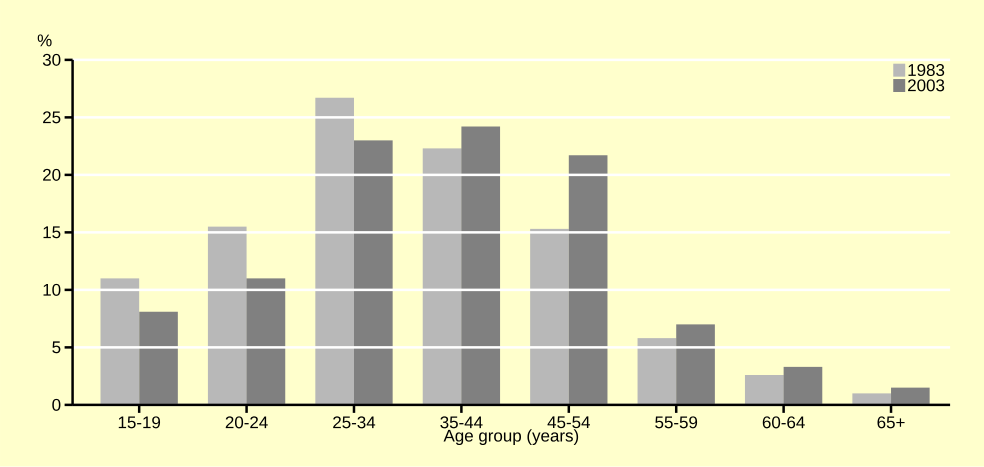  I want to click on y-tick-label: 20, so click(51, 174).